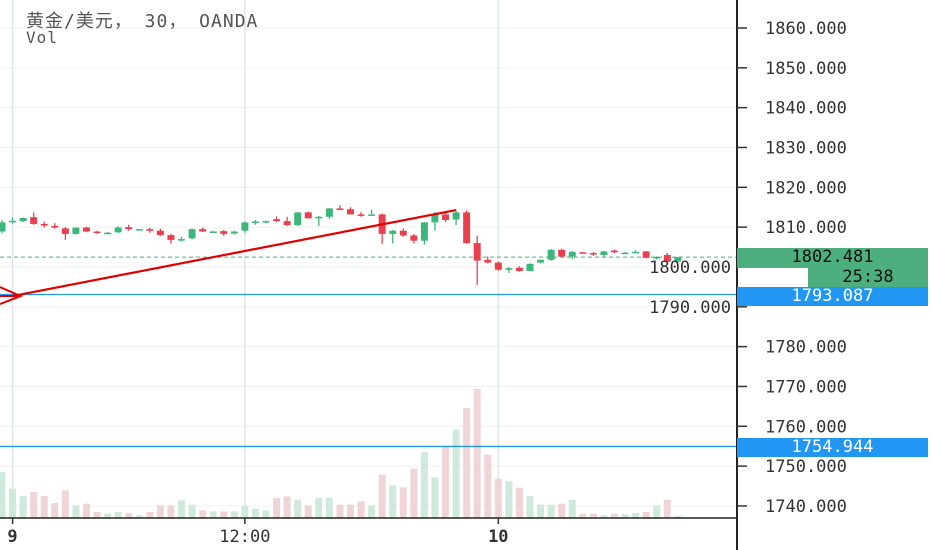 Image resolution: width=932 pixels, height=550 pixels. What do you see at coordinates (368, 532) in the screenshot?
I see `time-axis: 9 12:00 10` at bounding box center [368, 532].